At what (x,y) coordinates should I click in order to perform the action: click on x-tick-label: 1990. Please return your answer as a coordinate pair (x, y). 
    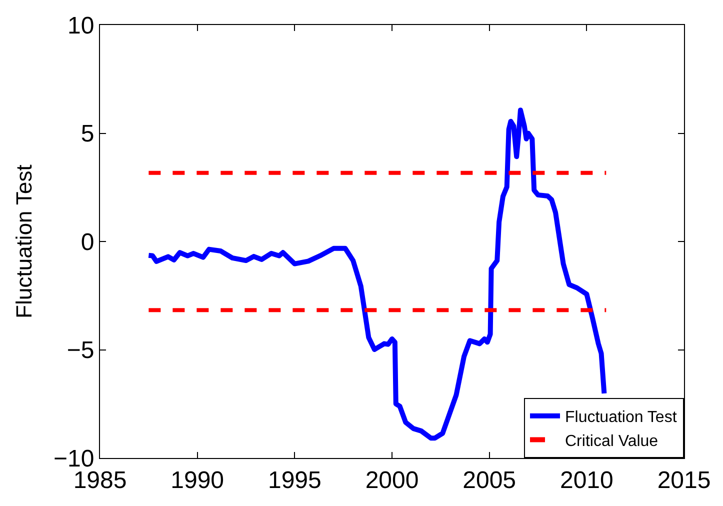
    Looking at the image, I should click on (197, 480).